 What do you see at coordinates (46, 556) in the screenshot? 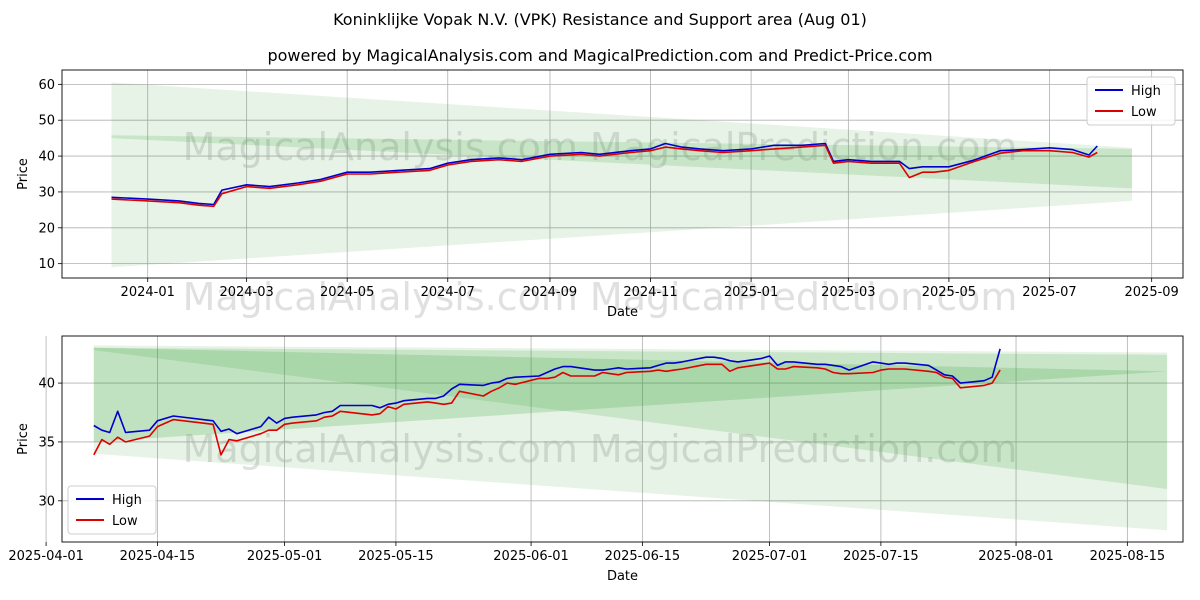
I see `x-tick-label: 2025-04-01` at bounding box center [46, 556].